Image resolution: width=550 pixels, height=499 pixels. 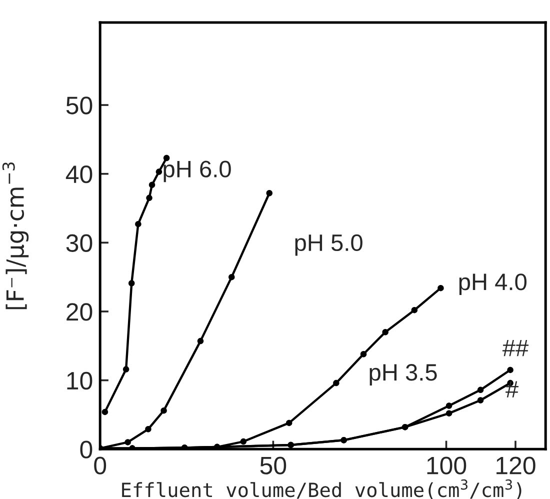 What do you see at coordinates (403, 375) in the screenshot?
I see `annotation: pH 3.5` at bounding box center [403, 375].